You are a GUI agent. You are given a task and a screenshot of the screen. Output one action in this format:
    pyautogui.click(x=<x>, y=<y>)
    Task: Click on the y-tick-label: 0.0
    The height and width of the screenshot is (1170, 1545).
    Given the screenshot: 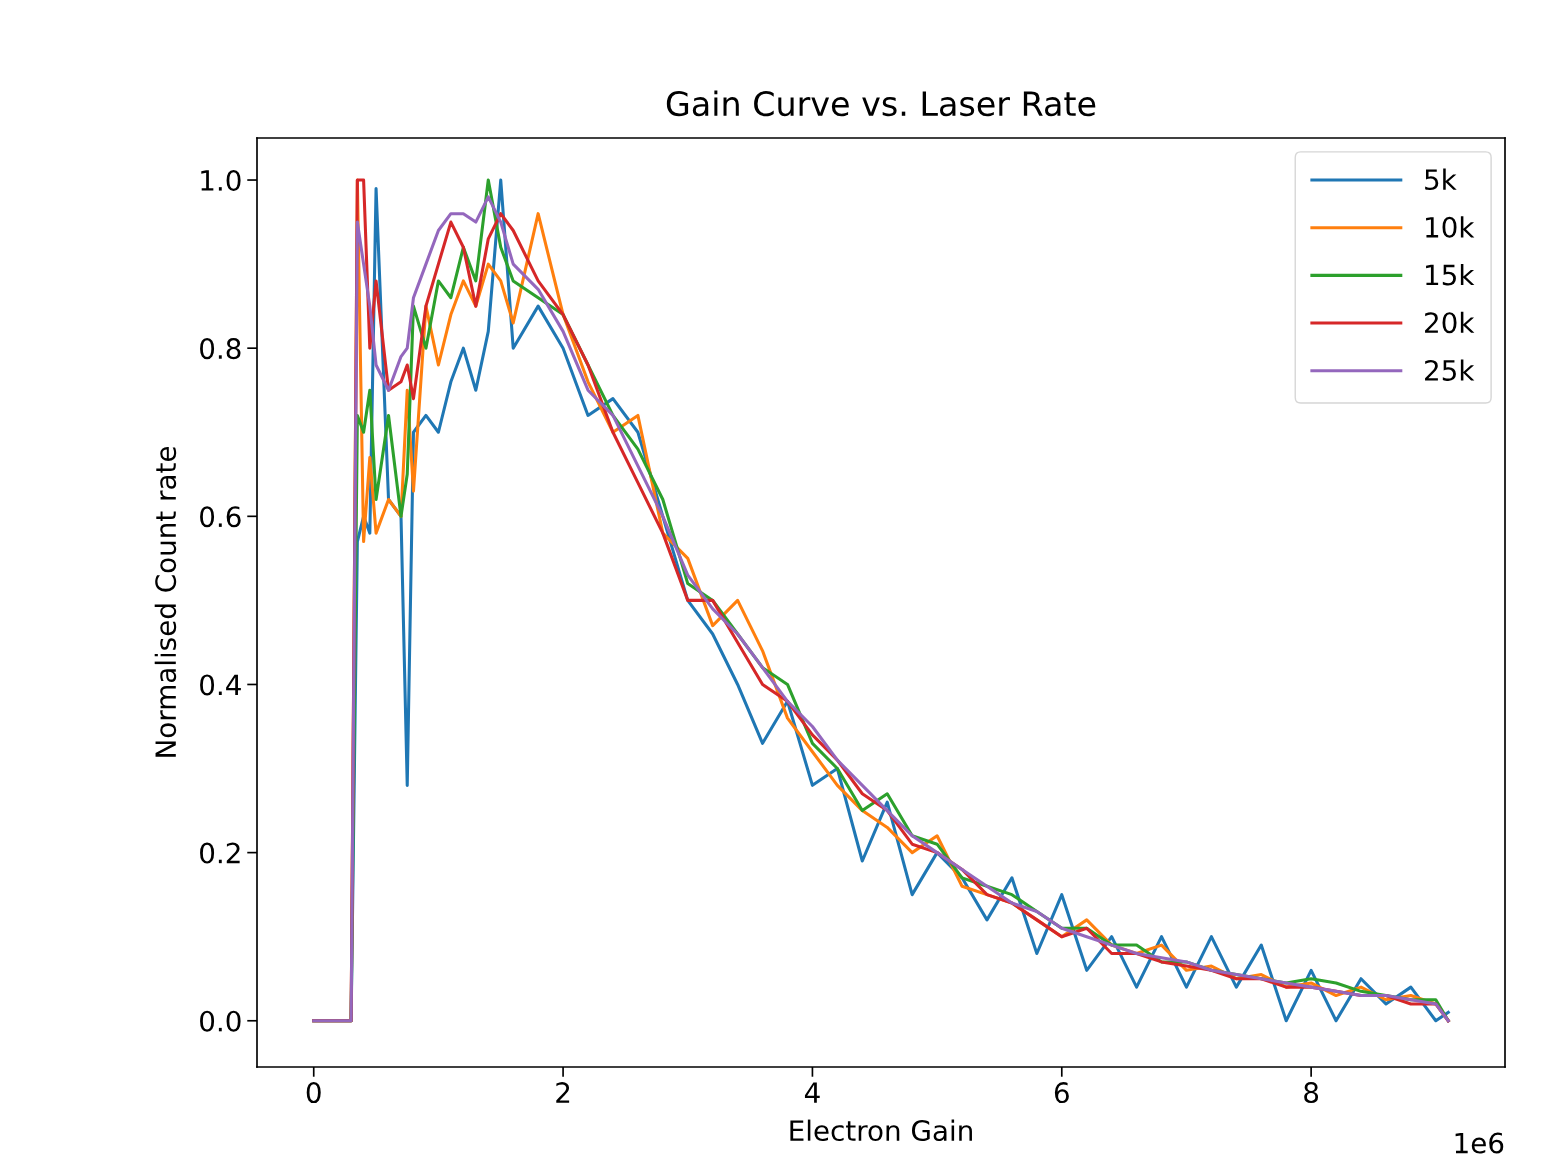 What is the action you would take?
    pyautogui.click(x=220, y=1021)
    